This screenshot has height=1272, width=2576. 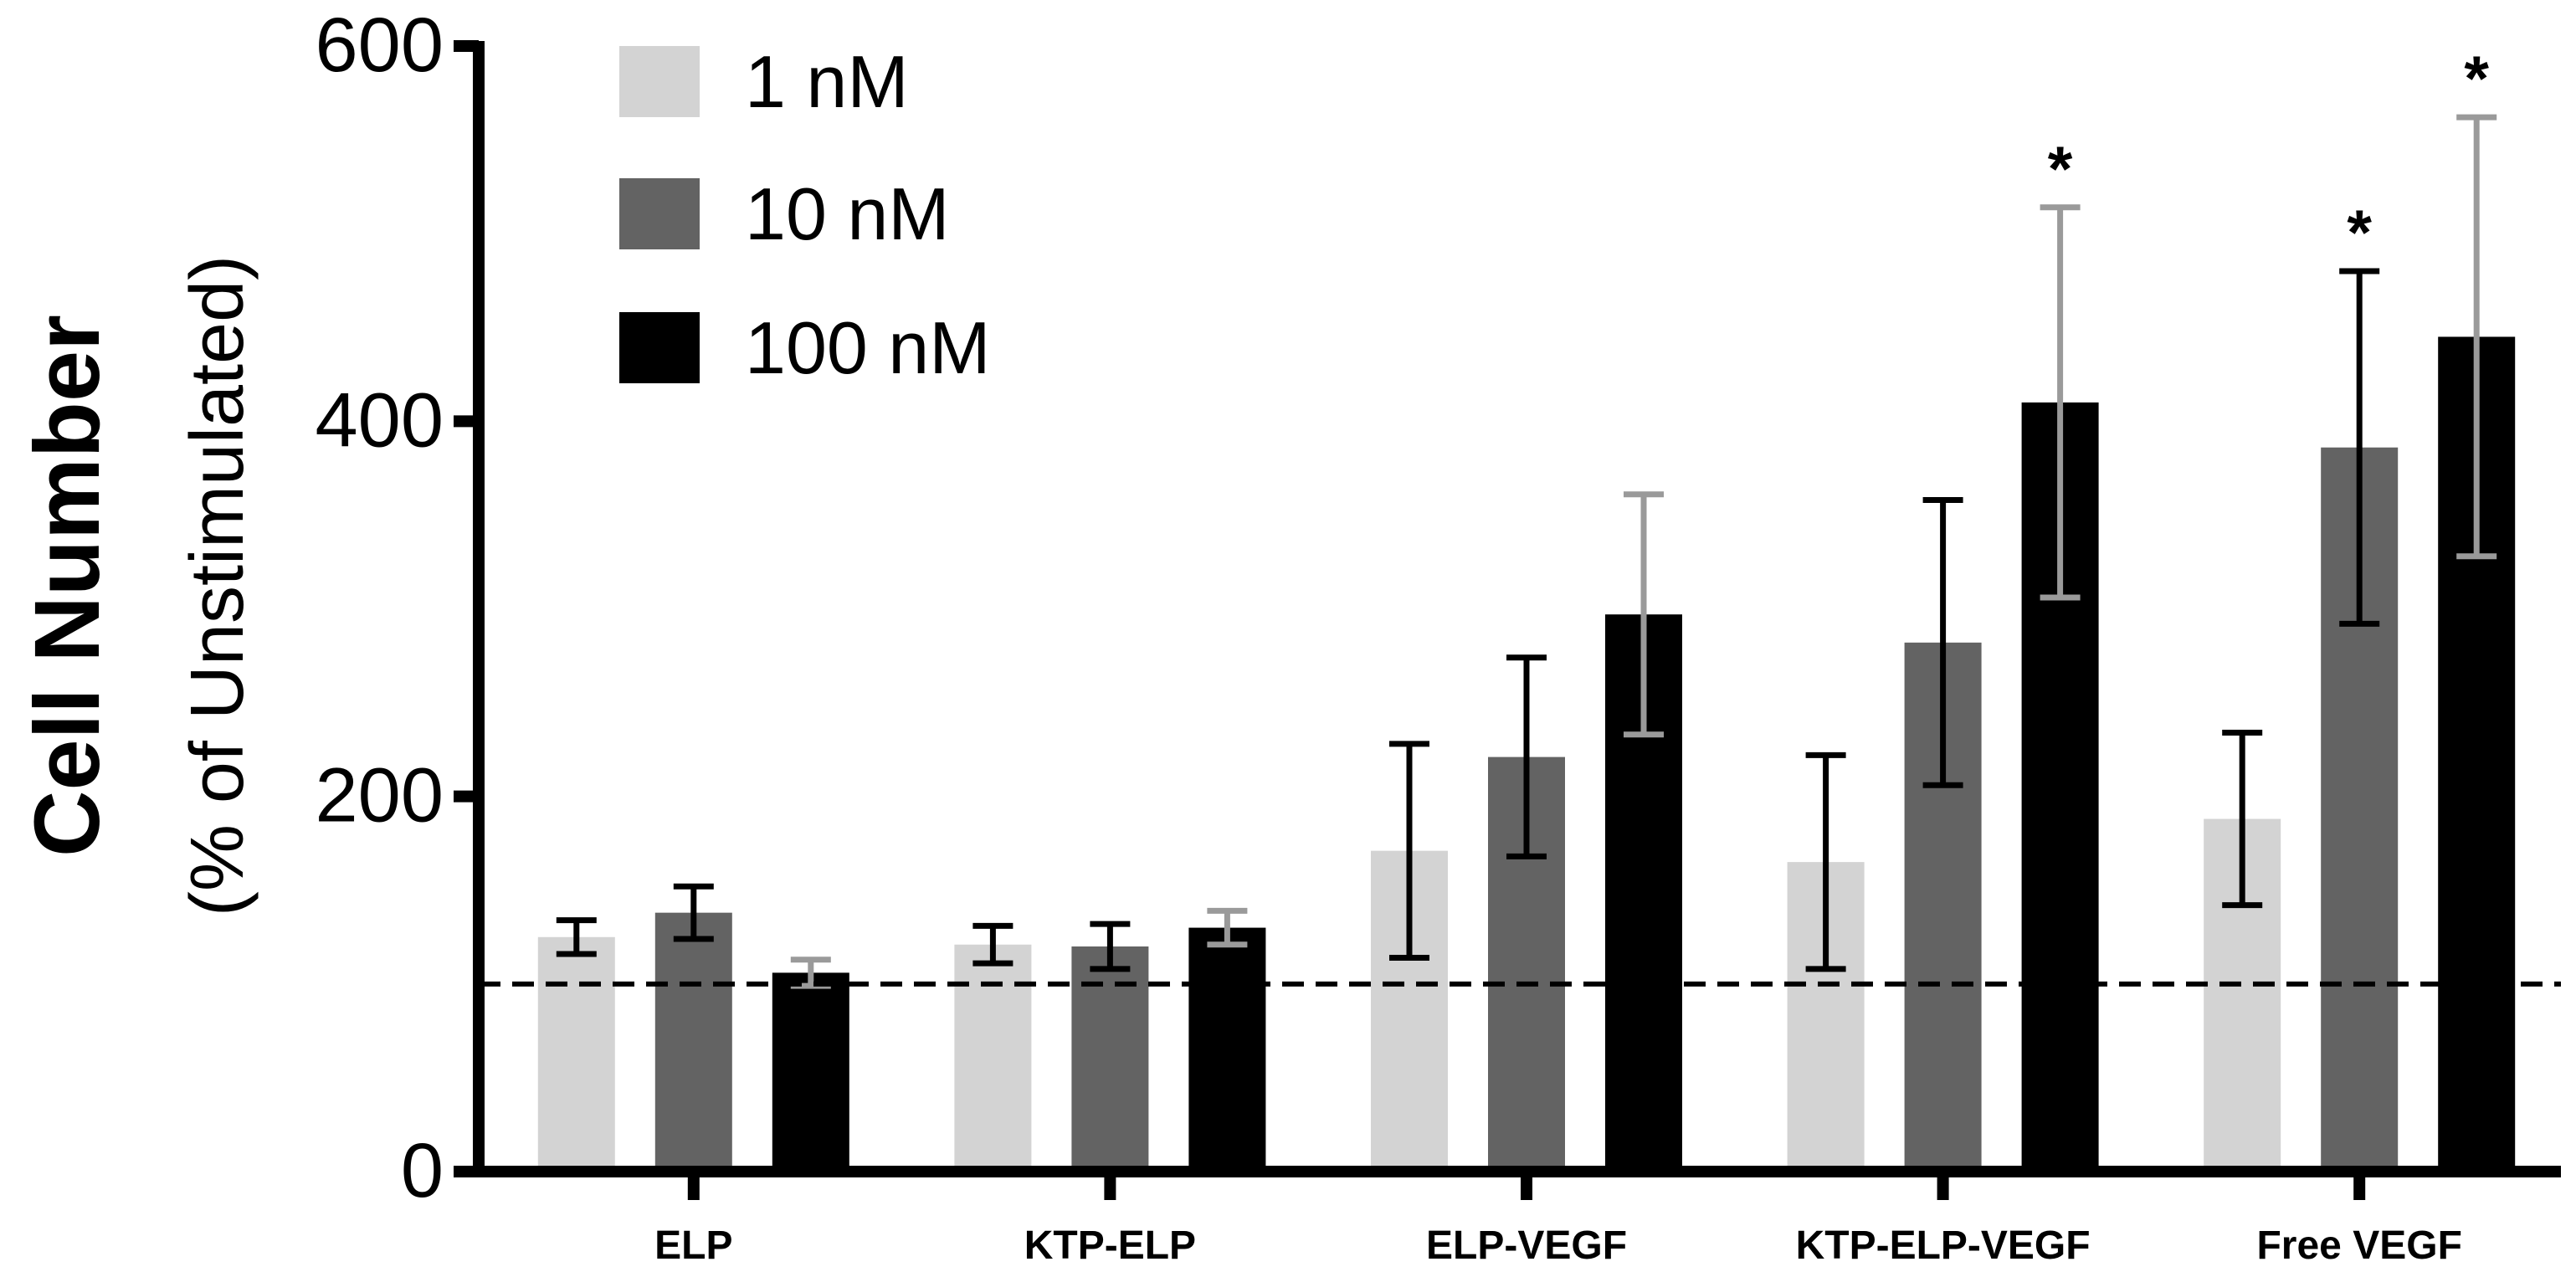 I want to click on bar-elp-1nm, so click(x=576, y=1054).